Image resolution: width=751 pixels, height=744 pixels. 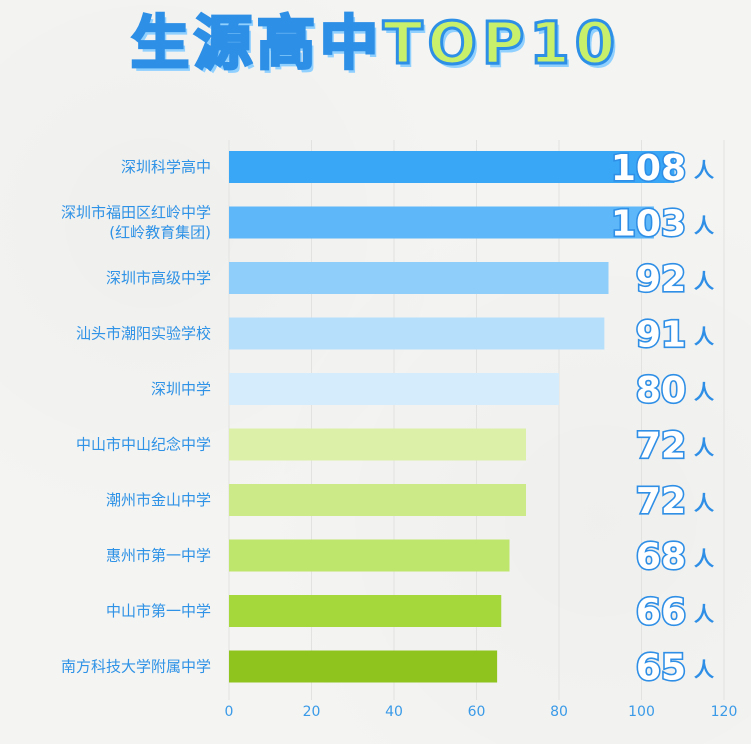 What do you see at coordinates (661, 279) in the screenshot?
I see `value-label-3: 92` at bounding box center [661, 279].